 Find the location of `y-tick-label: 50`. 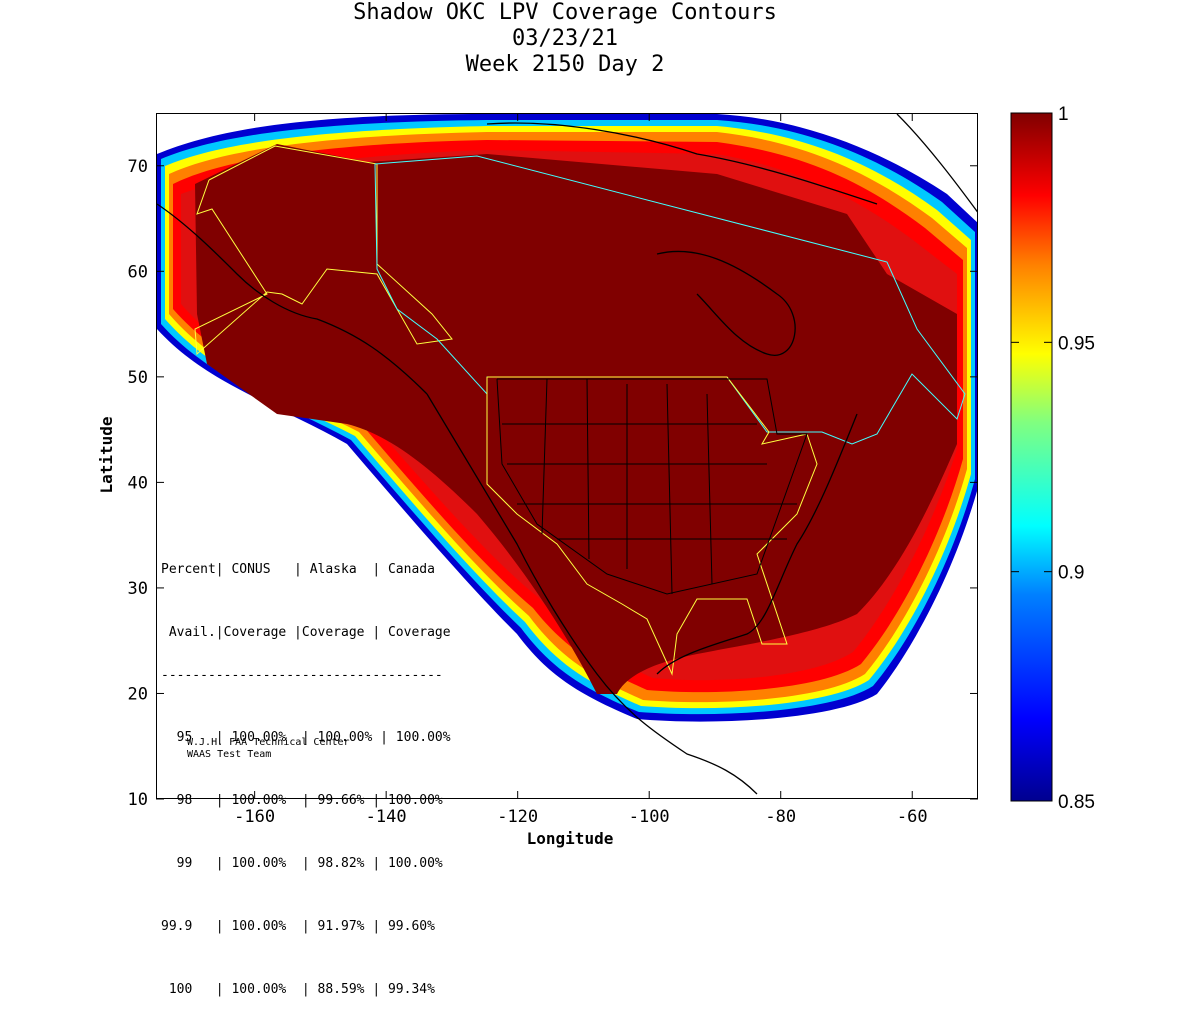

y-tick-label: 50 is located at coordinates (138, 378).